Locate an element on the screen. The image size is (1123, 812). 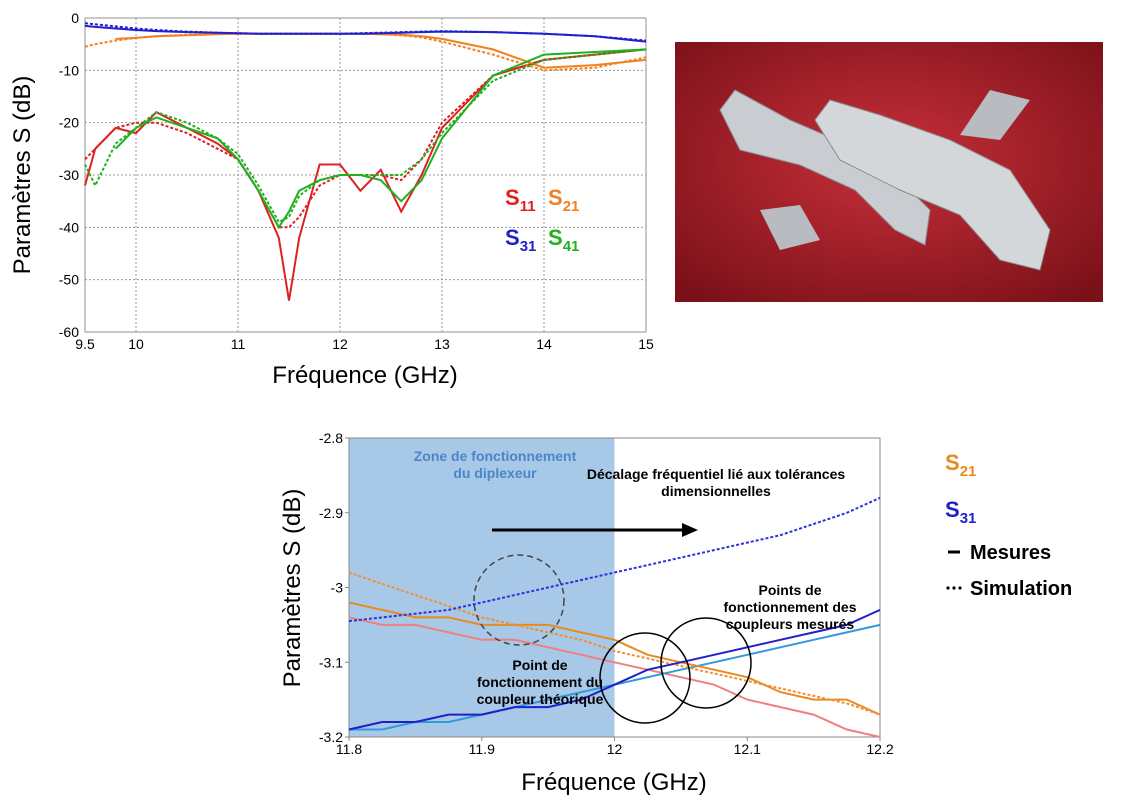
legend-entry: S41 is located at coordinates (563, 240).